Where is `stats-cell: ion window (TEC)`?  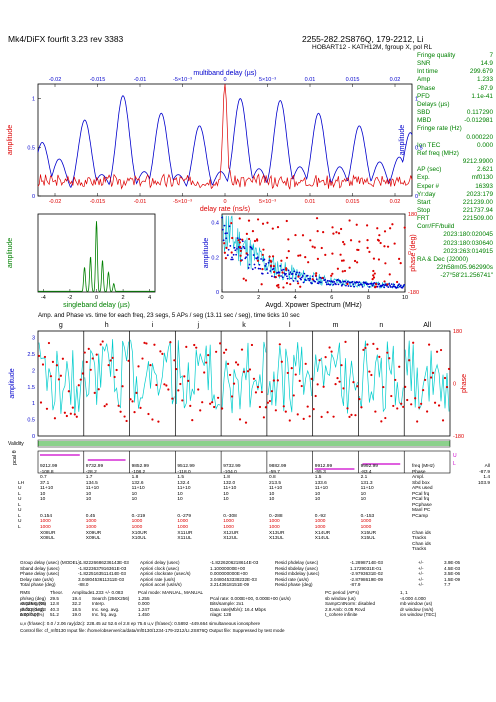 stats-cell: ion window (TEC) is located at coordinates (418, 615).